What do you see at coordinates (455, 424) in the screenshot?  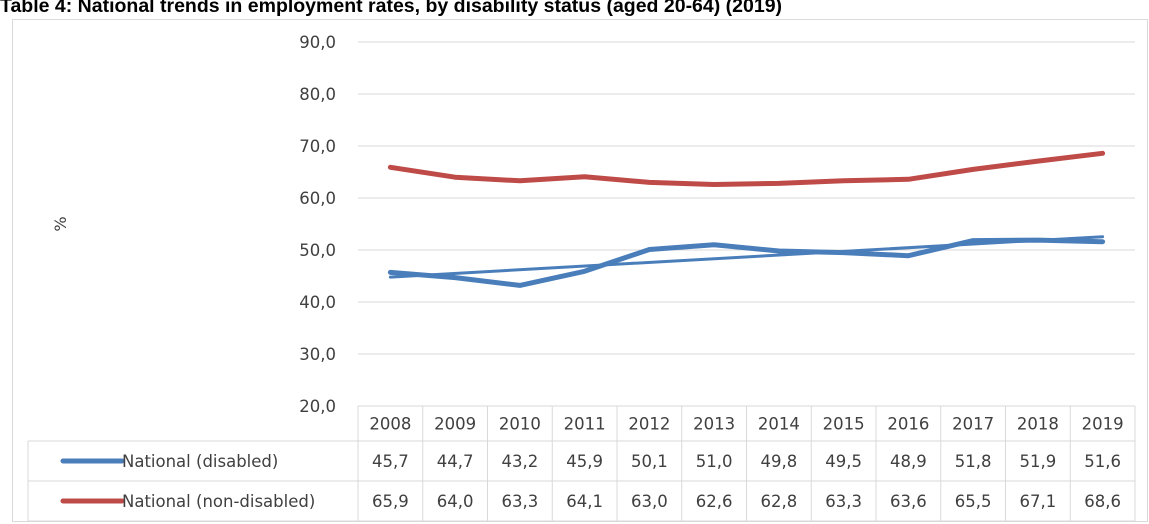 I see `x-tick-label: 2009` at bounding box center [455, 424].